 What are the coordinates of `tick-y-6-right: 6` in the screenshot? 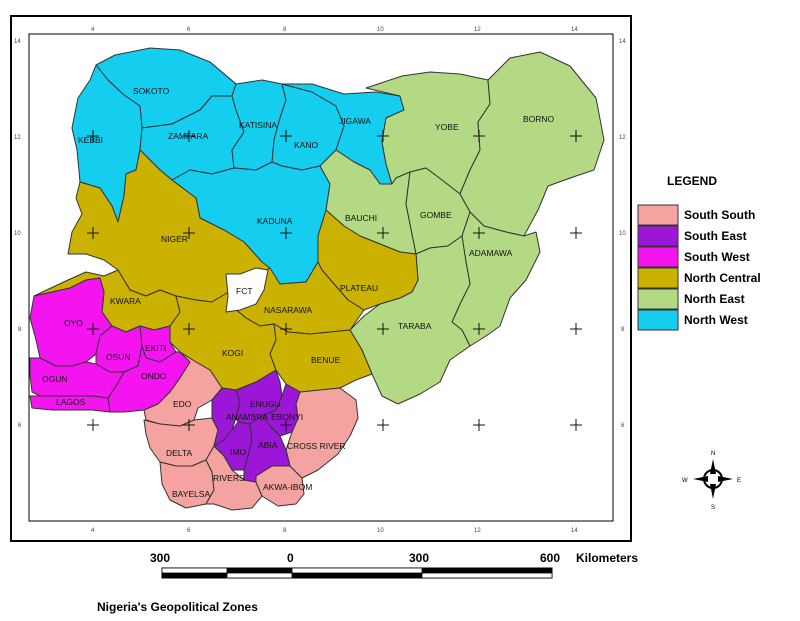 It's located at (623, 426).